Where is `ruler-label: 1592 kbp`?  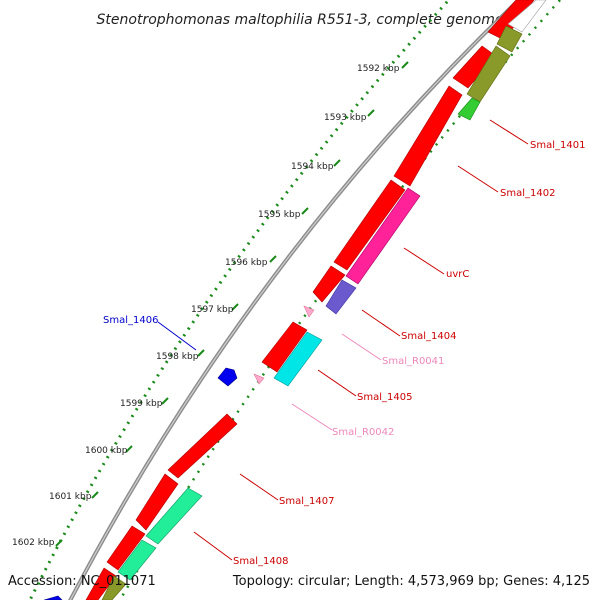
ruler-label: 1592 kbp is located at coordinates (378, 69).